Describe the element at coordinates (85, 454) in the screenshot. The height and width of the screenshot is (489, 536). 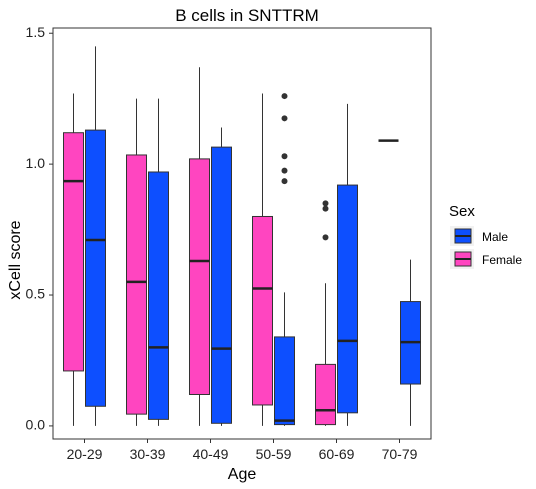
I see `x-tick-label: 20-29` at that location.